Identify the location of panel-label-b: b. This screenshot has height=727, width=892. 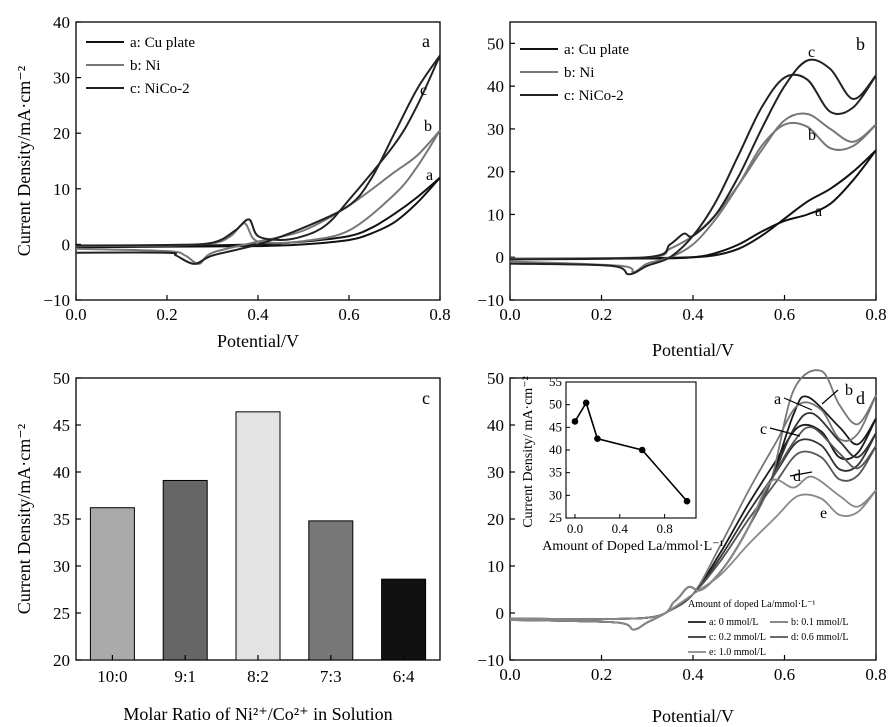
(860, 44).